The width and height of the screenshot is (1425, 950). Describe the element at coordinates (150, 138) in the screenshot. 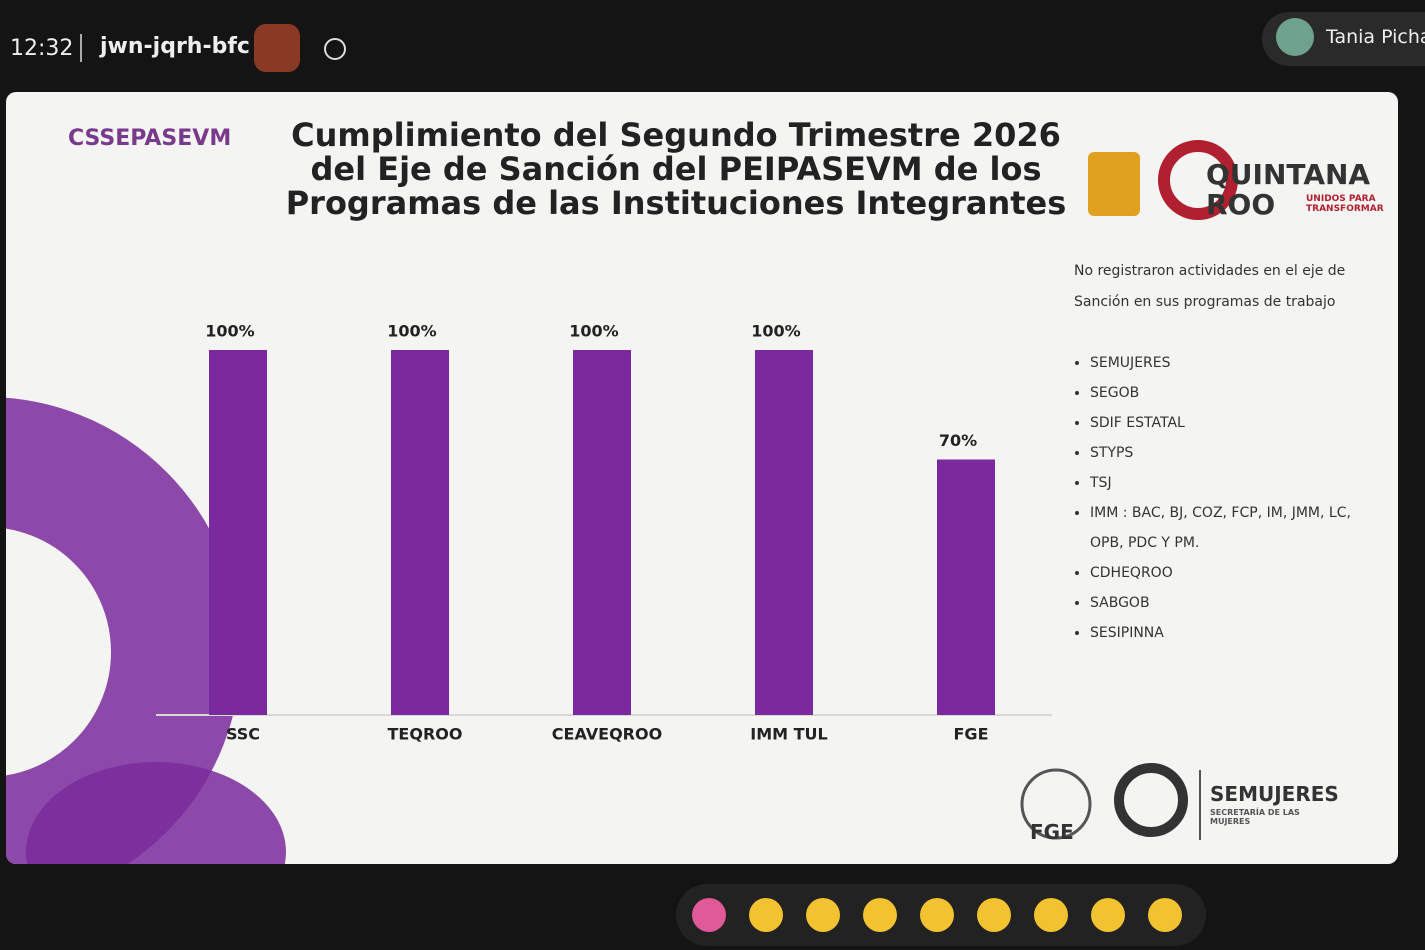

I see `org-label: CSSEPASEVM` at that location.